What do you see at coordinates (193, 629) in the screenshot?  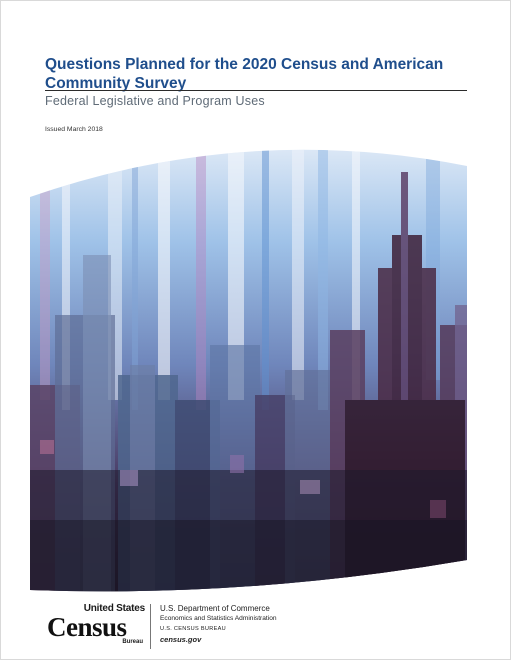 I see `footer-bureau: U.S. CENSUS BUREAU` at bounding box center [193, 629].